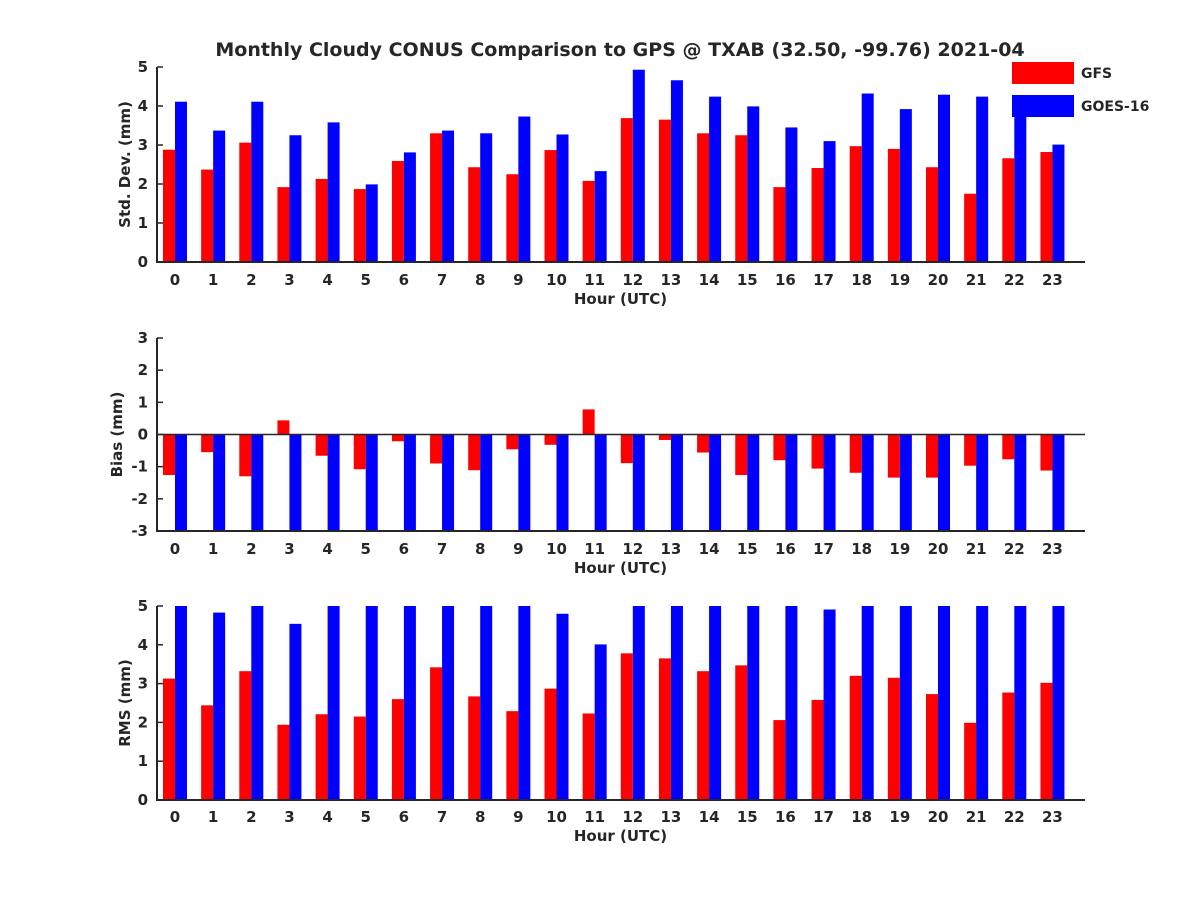 This screenshot has height=905, width=1200. What do you see at coordinates (327, 817) in the screenshot?
I see `x-tick-label-p3-4: 4` at bounding box center [327, 817].